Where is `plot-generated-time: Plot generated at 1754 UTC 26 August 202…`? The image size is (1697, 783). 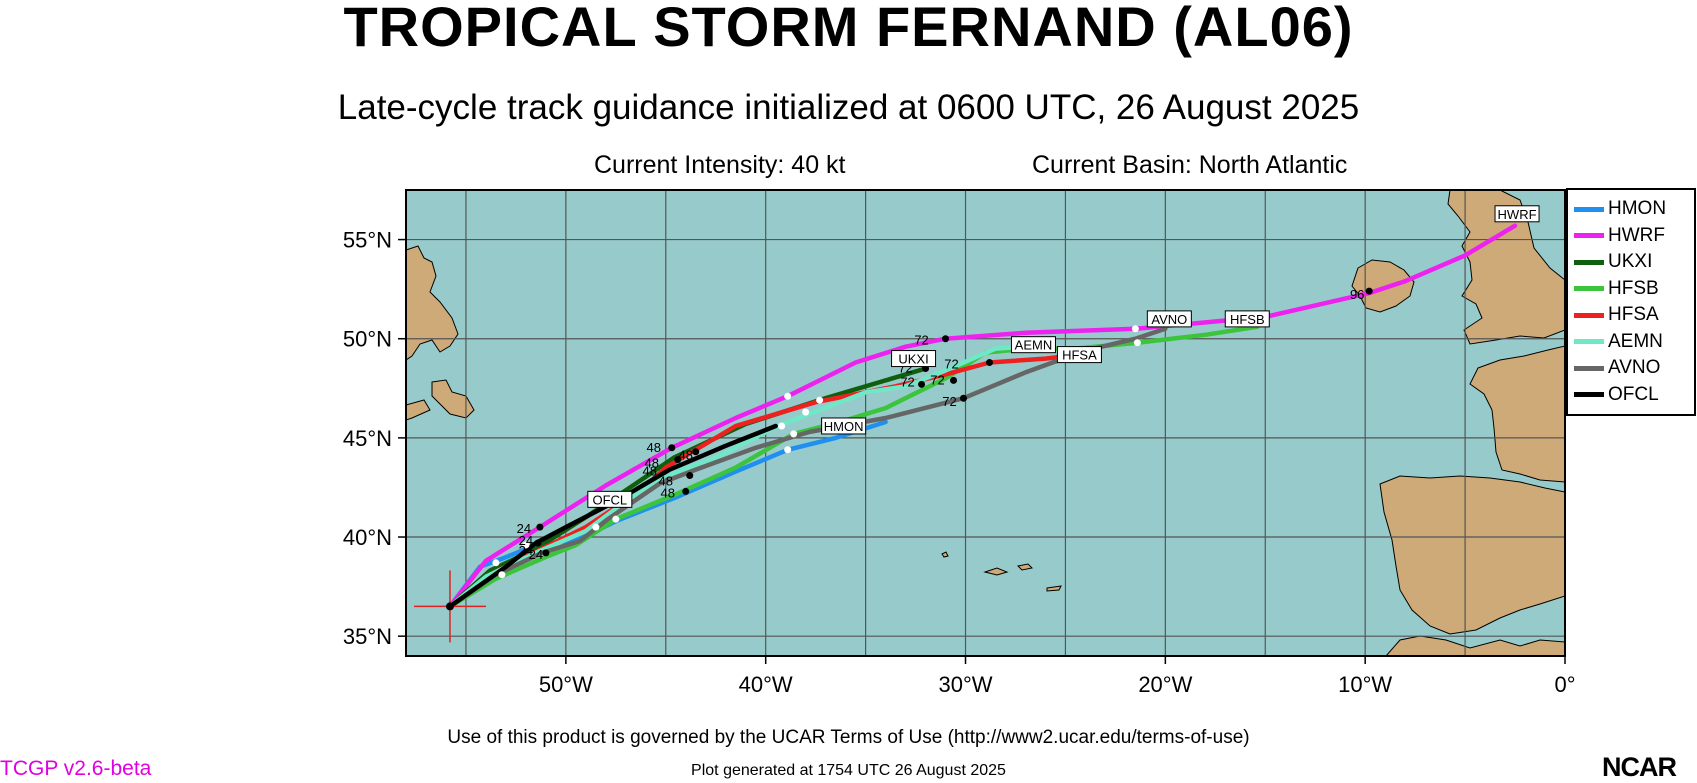 plot-generated-time: Plot generated at 1754 UTC 26 August 202… is located at coordinates (848, 770).